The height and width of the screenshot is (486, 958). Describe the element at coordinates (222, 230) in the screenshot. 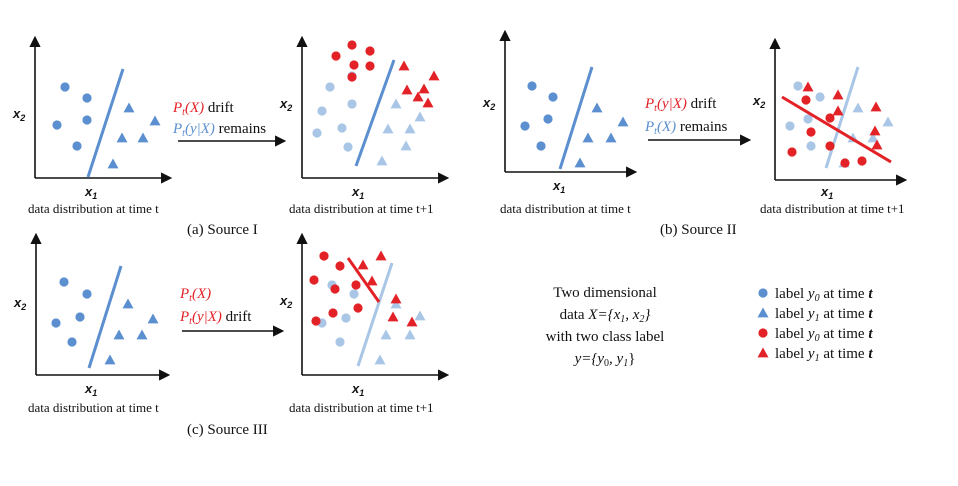

I see `source-title: (a) Source I` at that location.